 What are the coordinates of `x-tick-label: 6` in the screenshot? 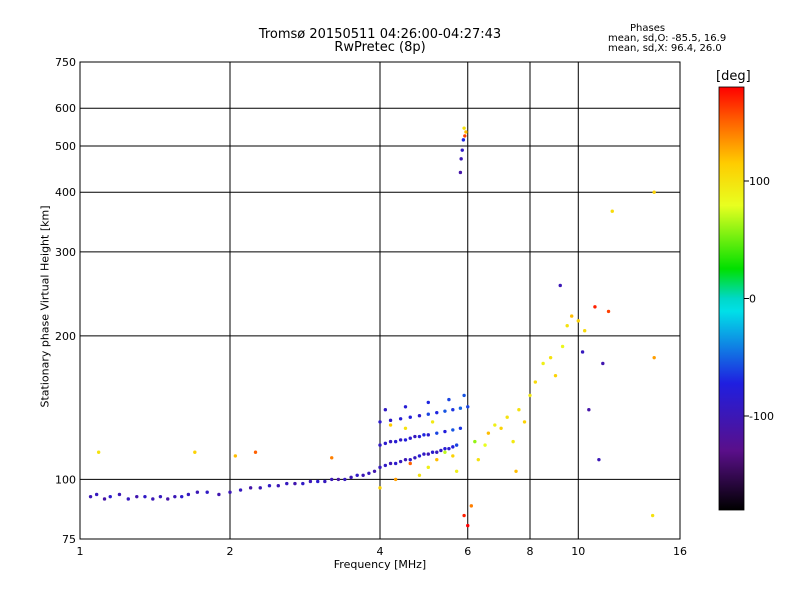 It's located at (467, 551).